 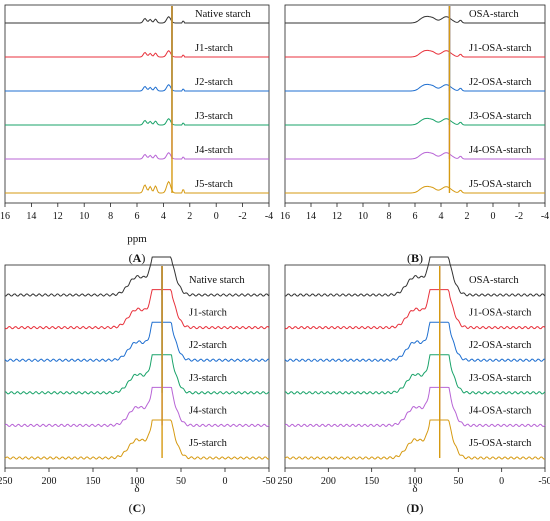 What do you see at coordinates (137, 239) in the screenshot?
I see `x-axis-label: ppm` at bounding box center [137, 239].